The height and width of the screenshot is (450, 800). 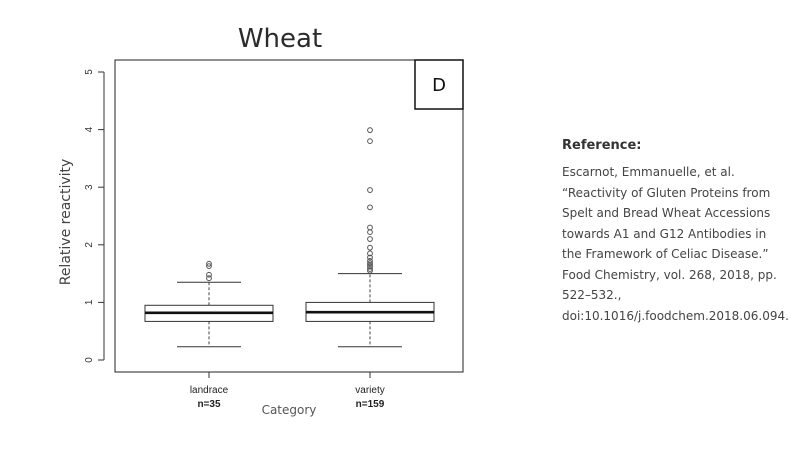 I want to click on x-axis-label: Category, so click(x=289, y=410).